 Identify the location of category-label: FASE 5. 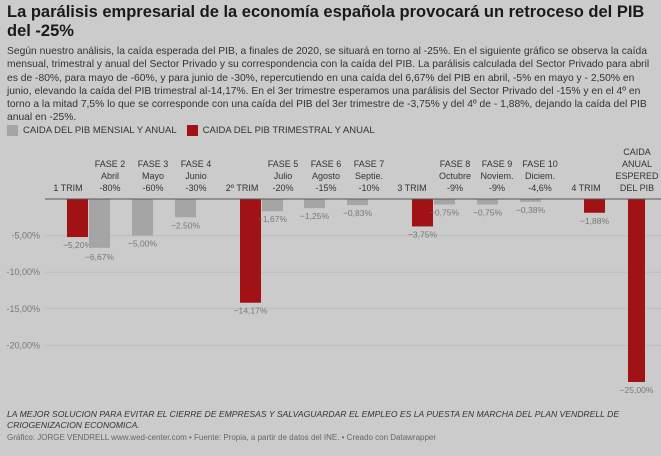
(283, 164).